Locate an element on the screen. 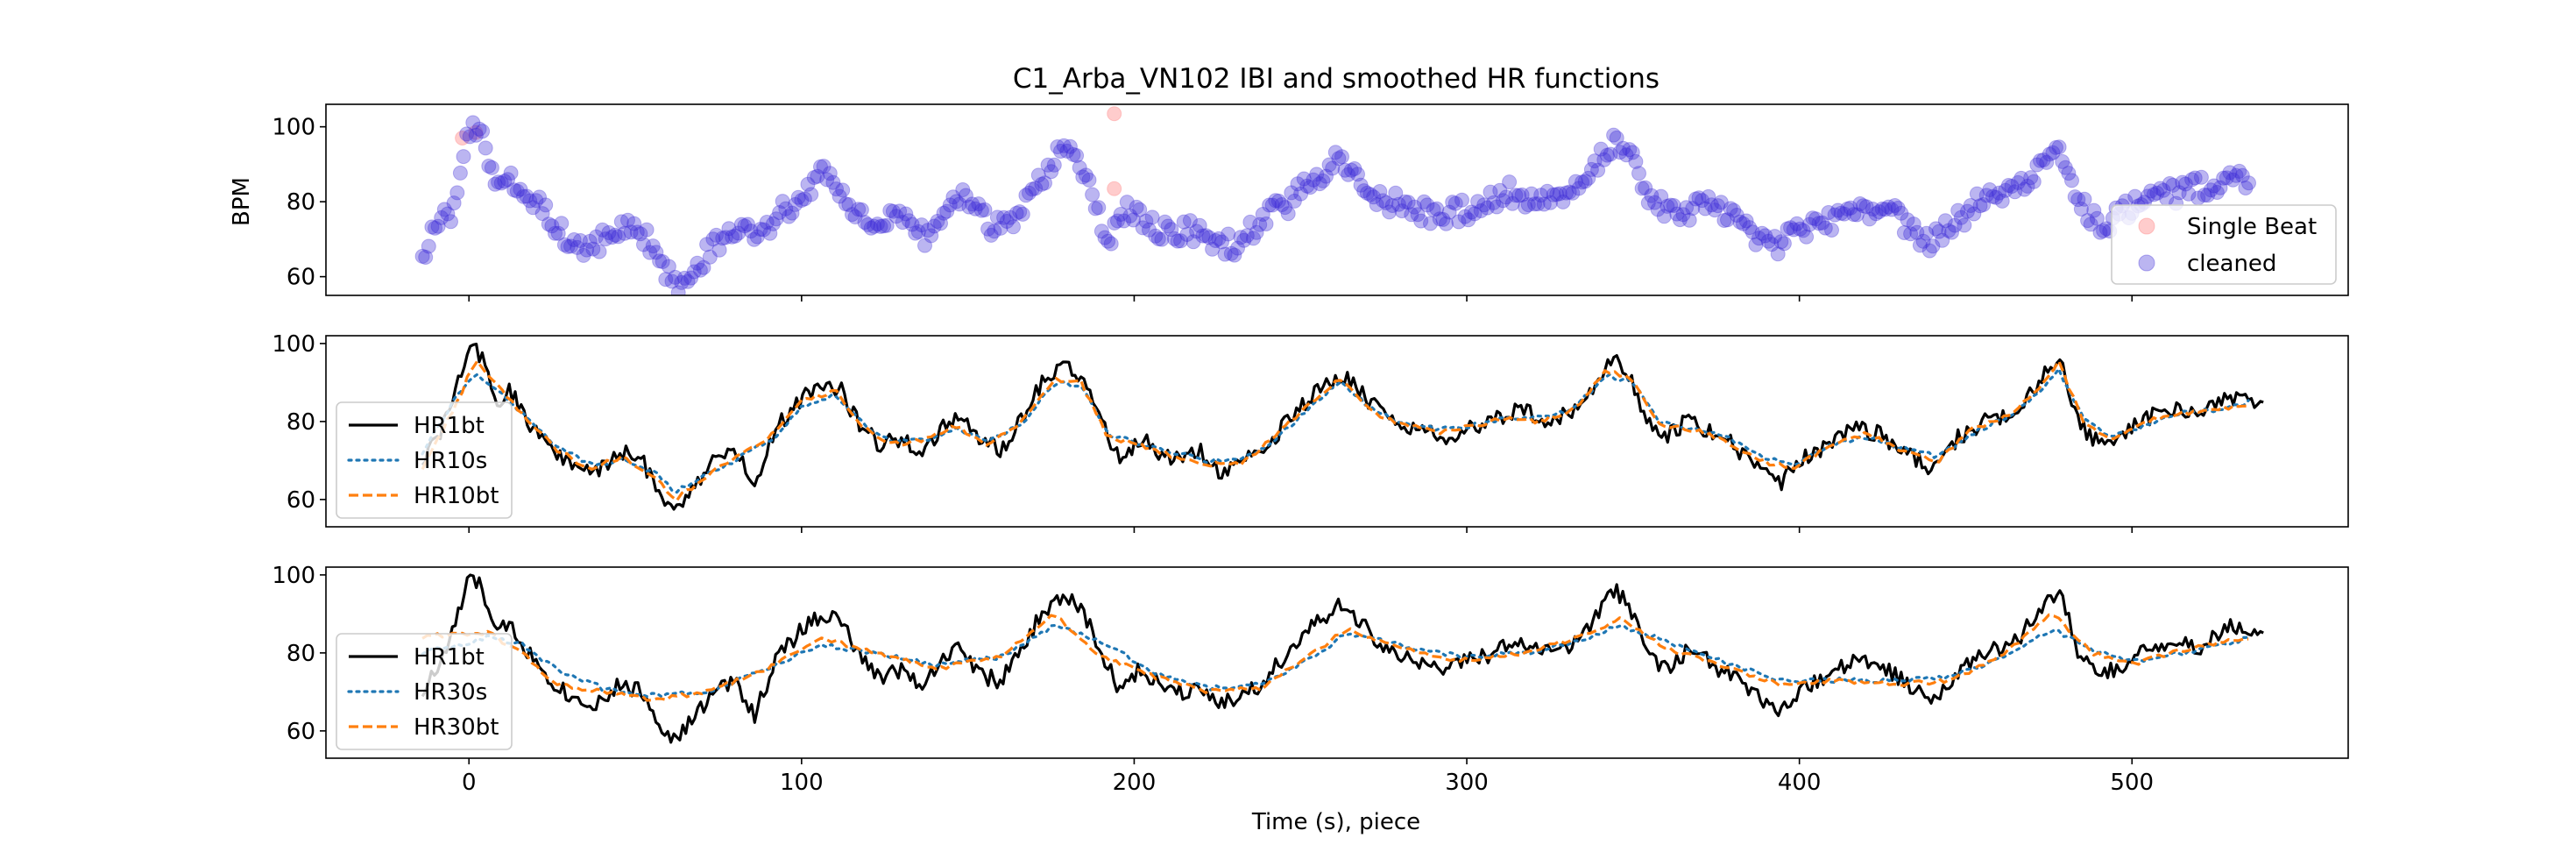 The height and width of the screenshot is (859, 2576). series-Single Beat is located at coordinates (788, 151).